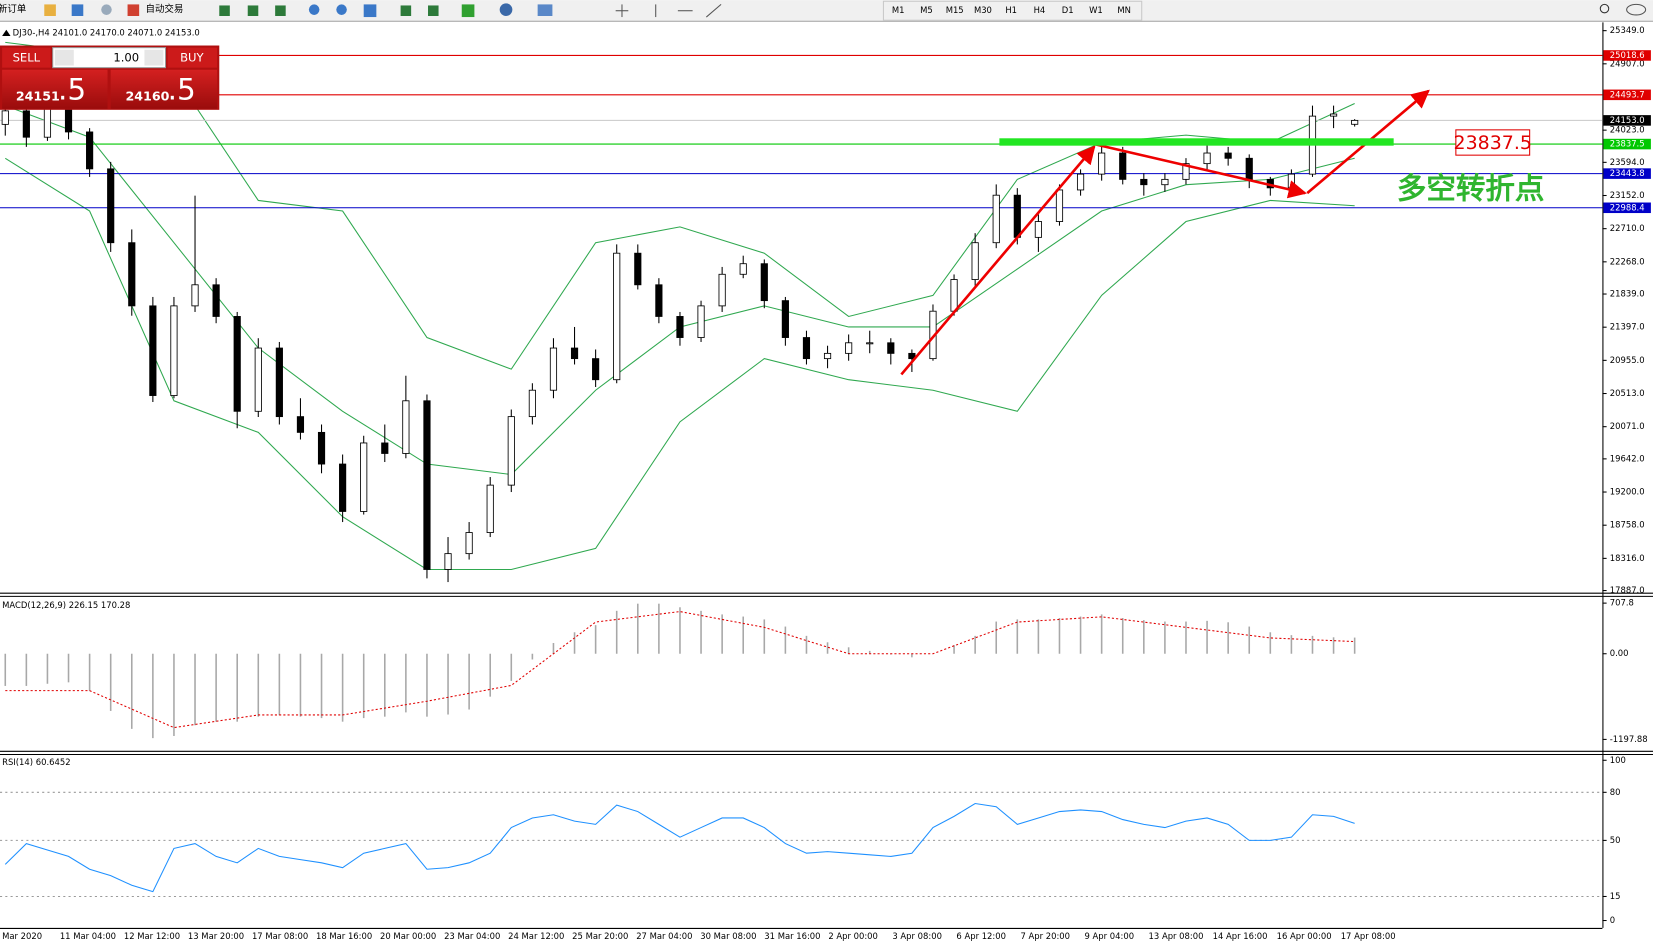 This screenshot has width=1653, height=946. I want to click on bid-price: 24151, so click(38, 96).